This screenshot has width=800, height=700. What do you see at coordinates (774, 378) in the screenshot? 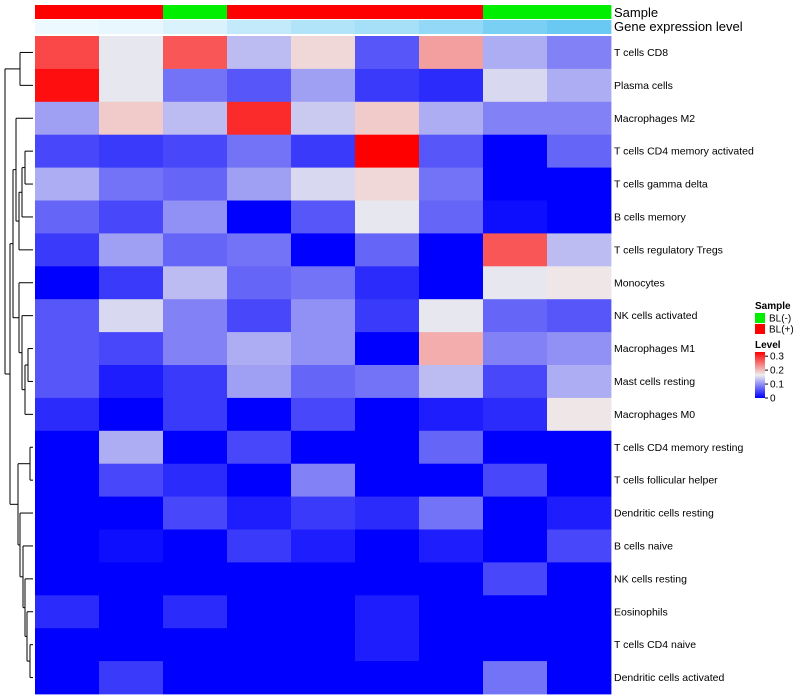
I see `legend-level-ticks: 0.3 0.2 0.1 0` at bounding box center [774, 378].